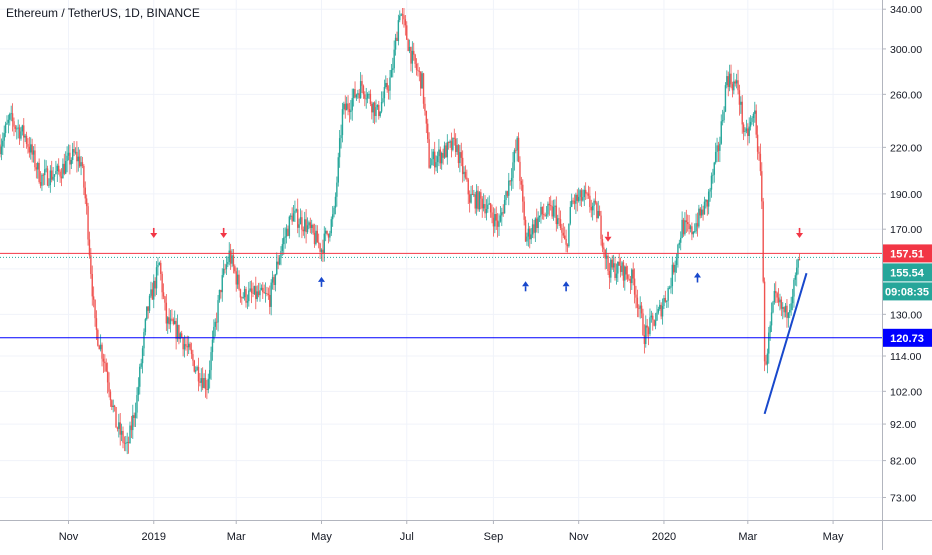 The width and height of the screenshot is (932, 555). Describe the element at coordinates (903, 498) in the screenshot. I see `price-tick-label: 73.00` at that location.